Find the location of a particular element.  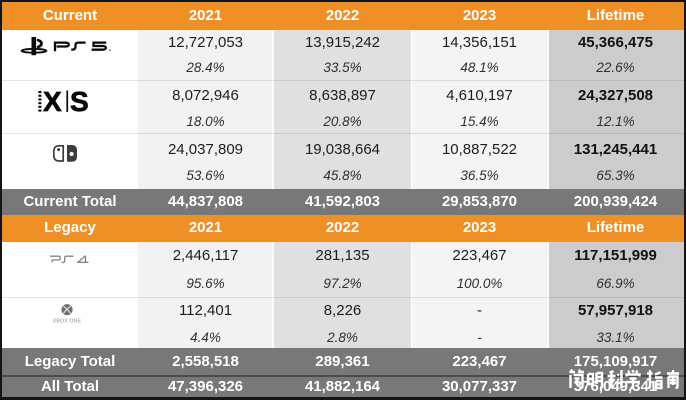

svg-text: X is located at coordinates (52, 101).